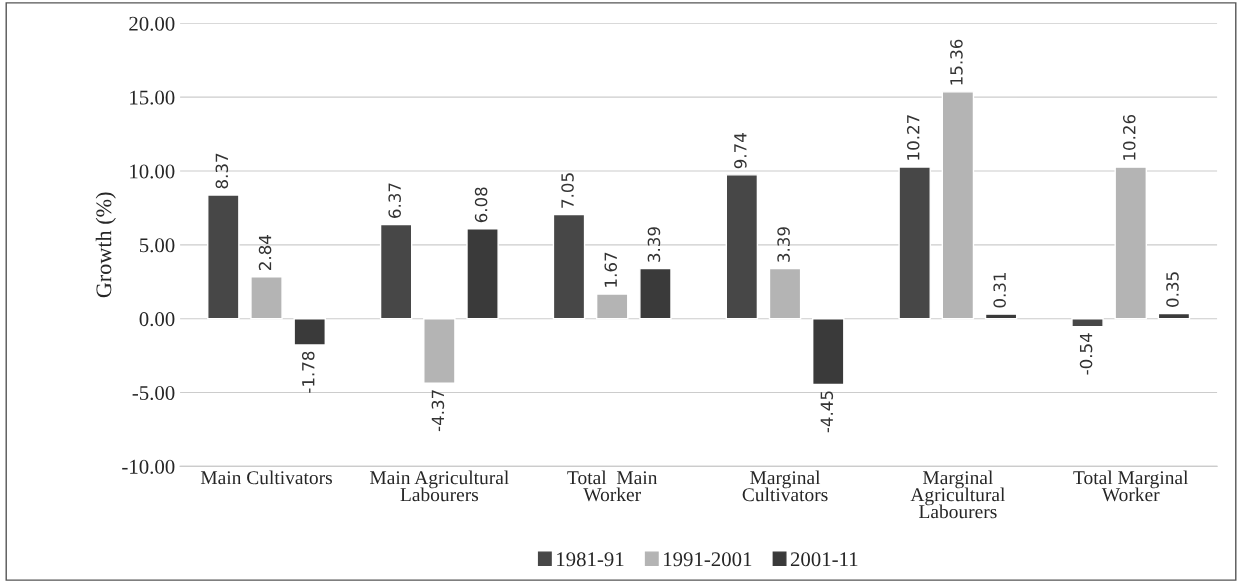 This screenshot has width=1242, height=583. I want to click on data-label: 7.05, so click(567, 190).